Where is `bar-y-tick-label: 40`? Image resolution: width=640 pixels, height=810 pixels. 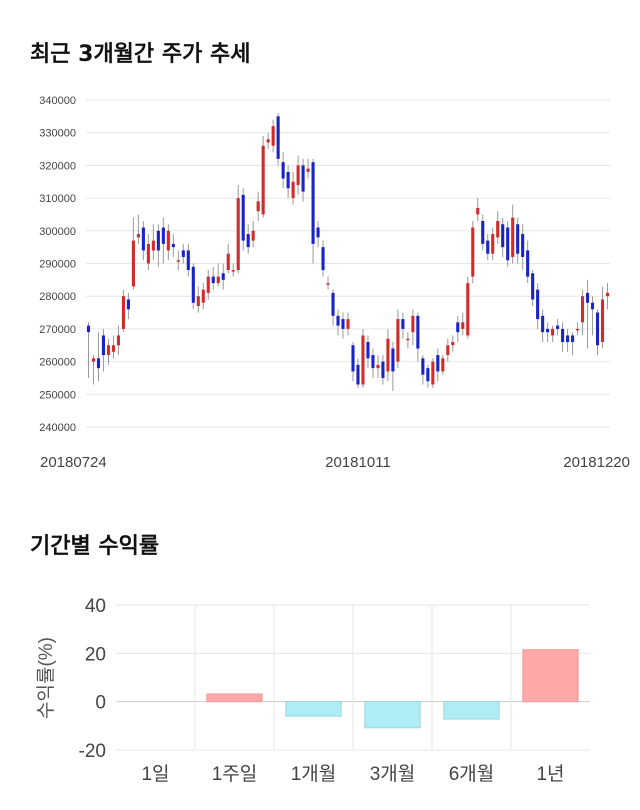 bar-y-tick-label: 40 is located at coordinates (95, 606).